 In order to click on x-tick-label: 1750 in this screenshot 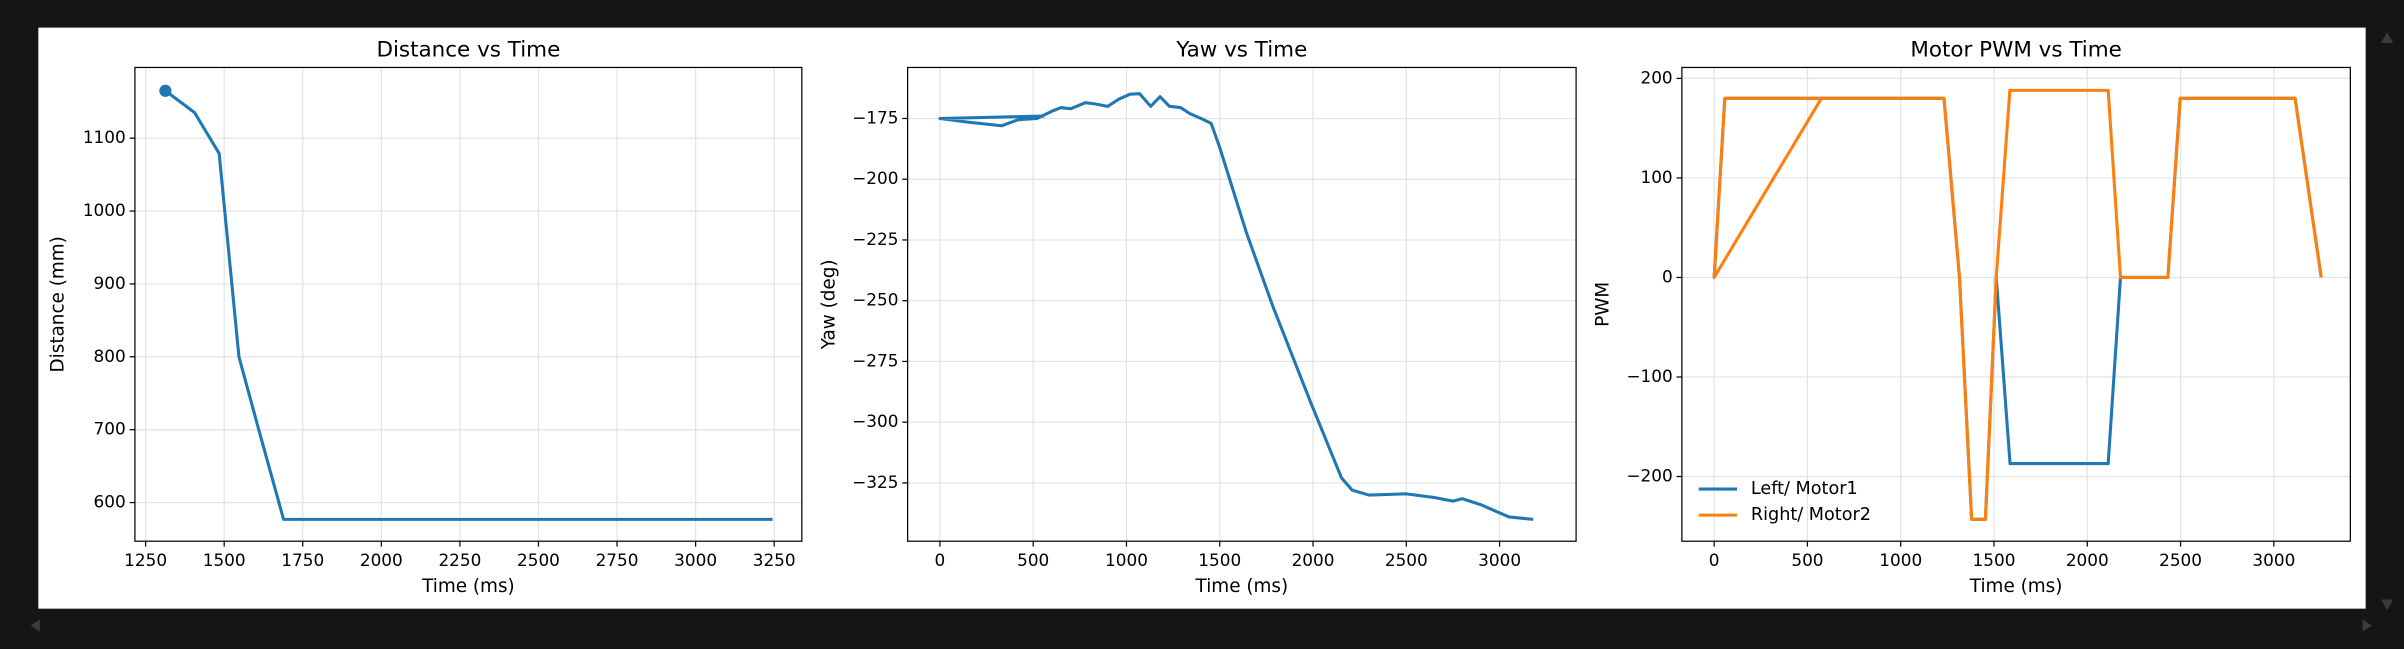, I will do `click(302, 560)`.